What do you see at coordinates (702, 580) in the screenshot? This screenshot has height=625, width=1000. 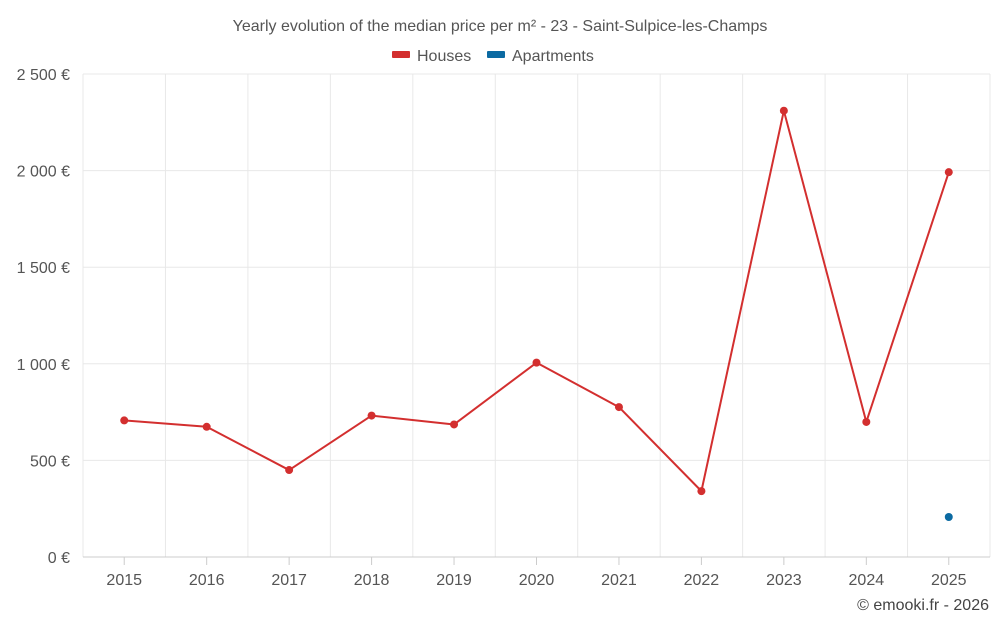 I see `x-tick-label: 2022` at bounding box center [702, 580].